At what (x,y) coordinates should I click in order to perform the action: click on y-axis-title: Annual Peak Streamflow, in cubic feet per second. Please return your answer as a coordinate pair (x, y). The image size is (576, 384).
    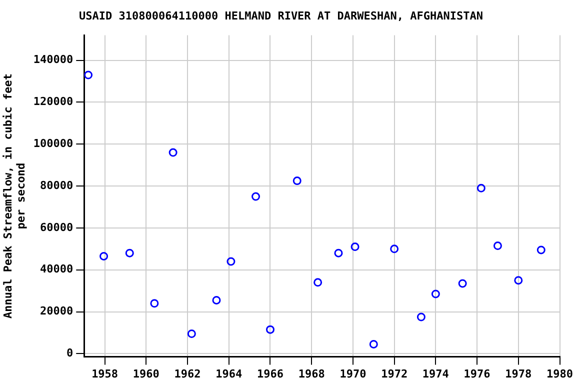
    Looking at the image, I should click on (14, 196).